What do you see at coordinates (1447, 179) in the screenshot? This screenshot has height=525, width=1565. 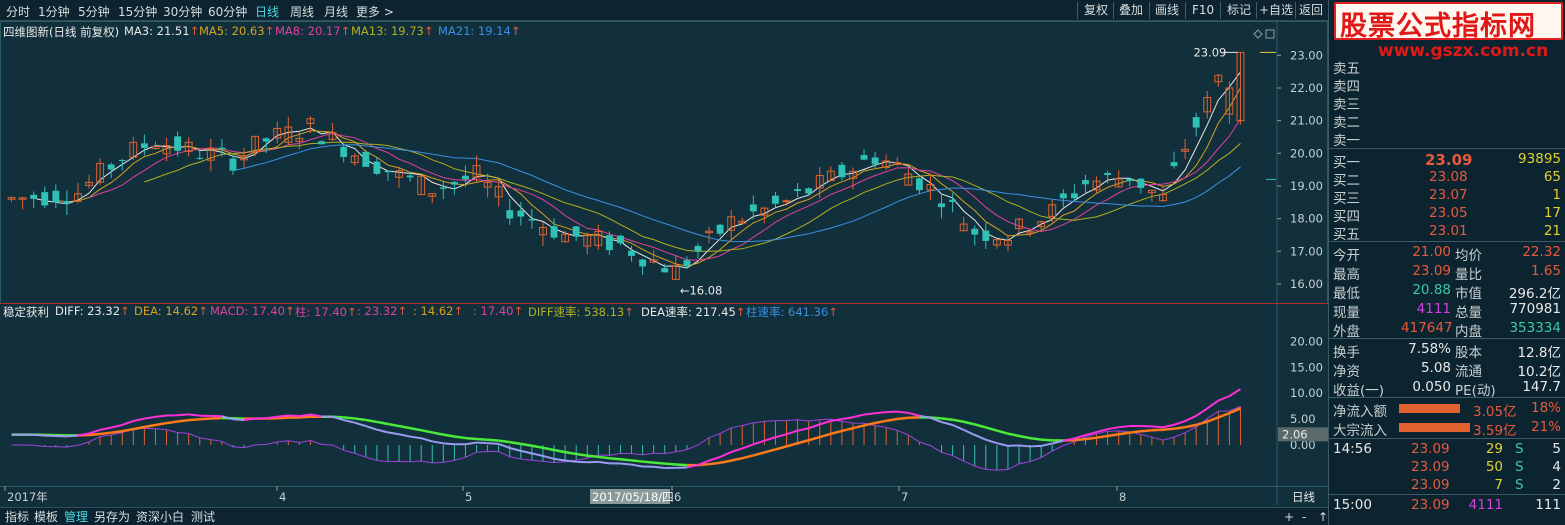 I see `buy-level-2: 买二 23.08 65` at bounding box center [1447, 179].